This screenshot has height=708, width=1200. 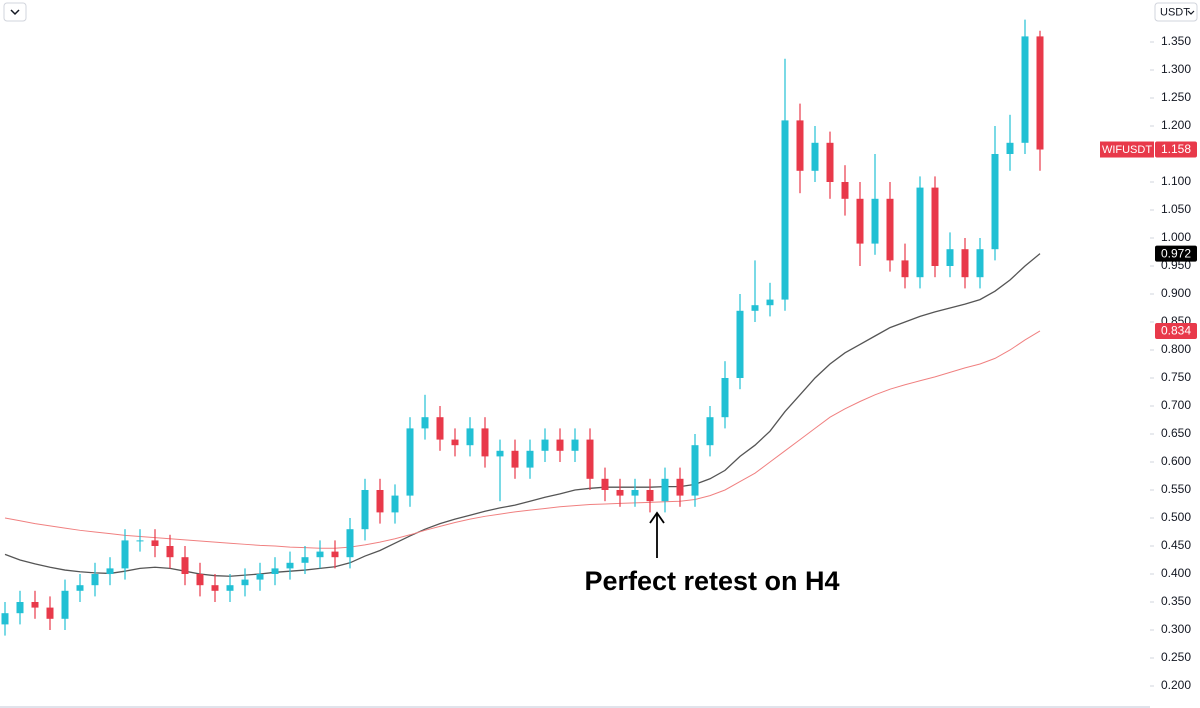 What do you see at coordinates (1176, 41) in the screenshot?
I see `y-tick-label: 1.350` at bounding box center [1176, 41].